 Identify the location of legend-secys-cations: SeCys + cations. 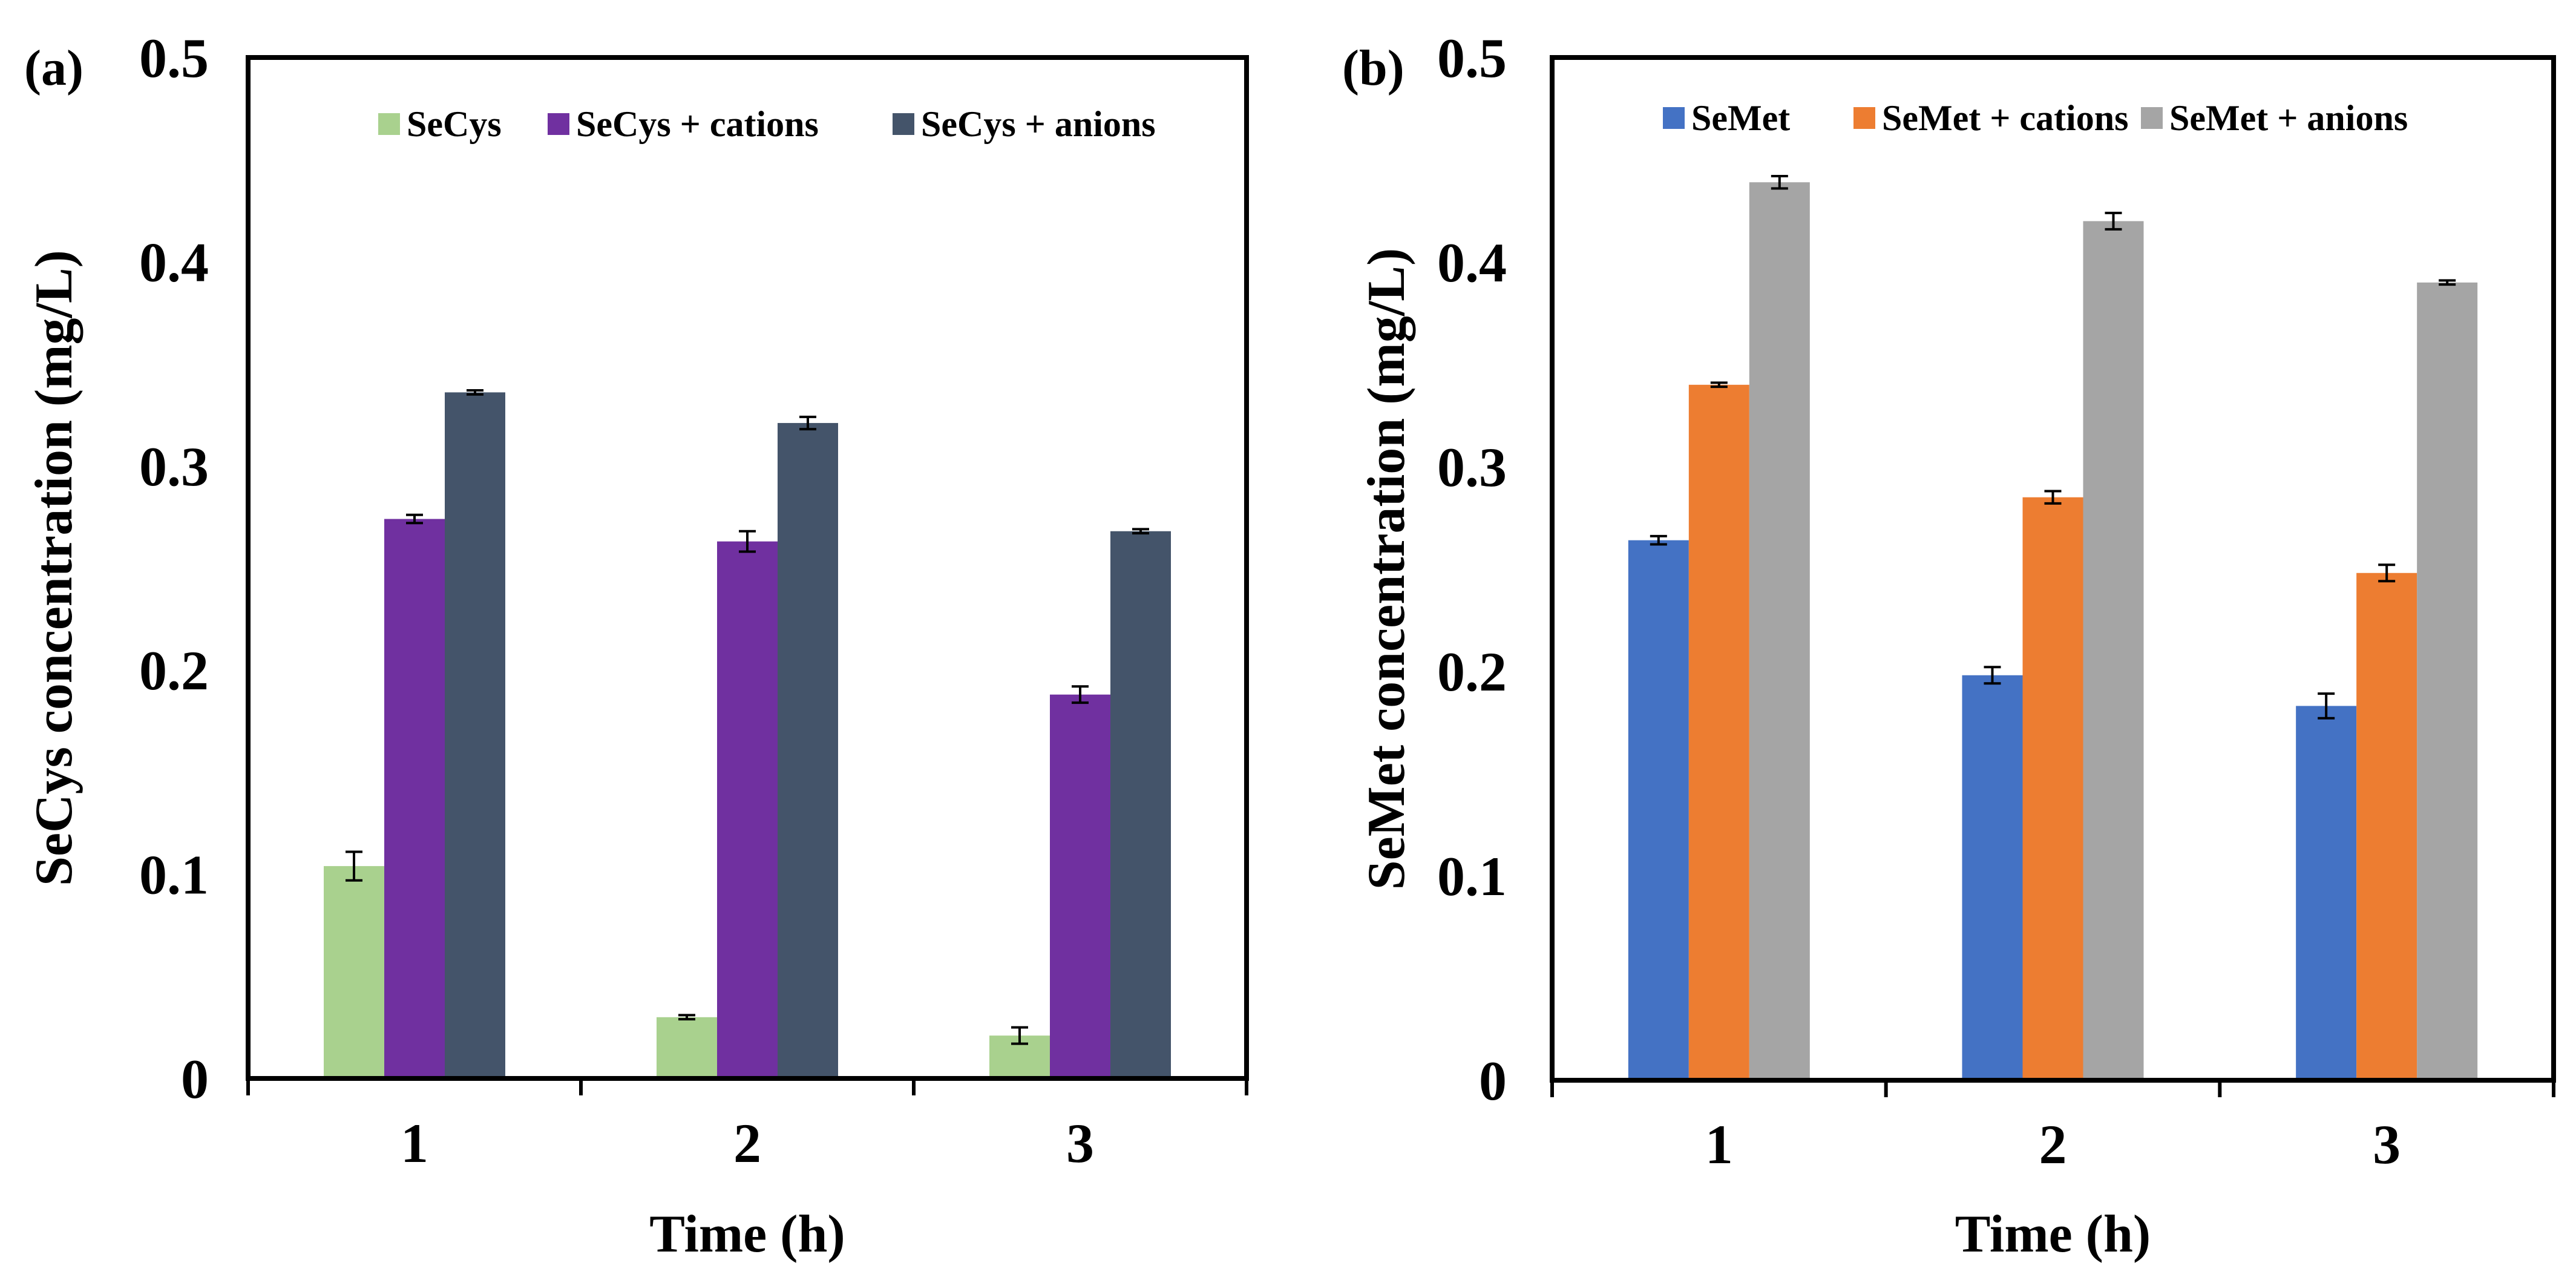
(697, 124).